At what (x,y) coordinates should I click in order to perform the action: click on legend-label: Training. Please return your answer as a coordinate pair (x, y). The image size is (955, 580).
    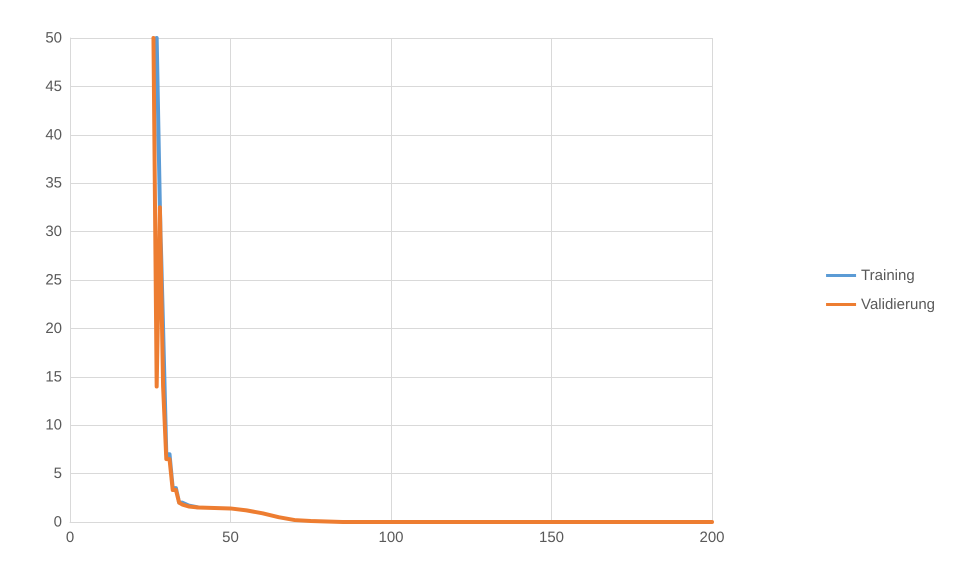
    Looking at the image, I should click on (888, 275).